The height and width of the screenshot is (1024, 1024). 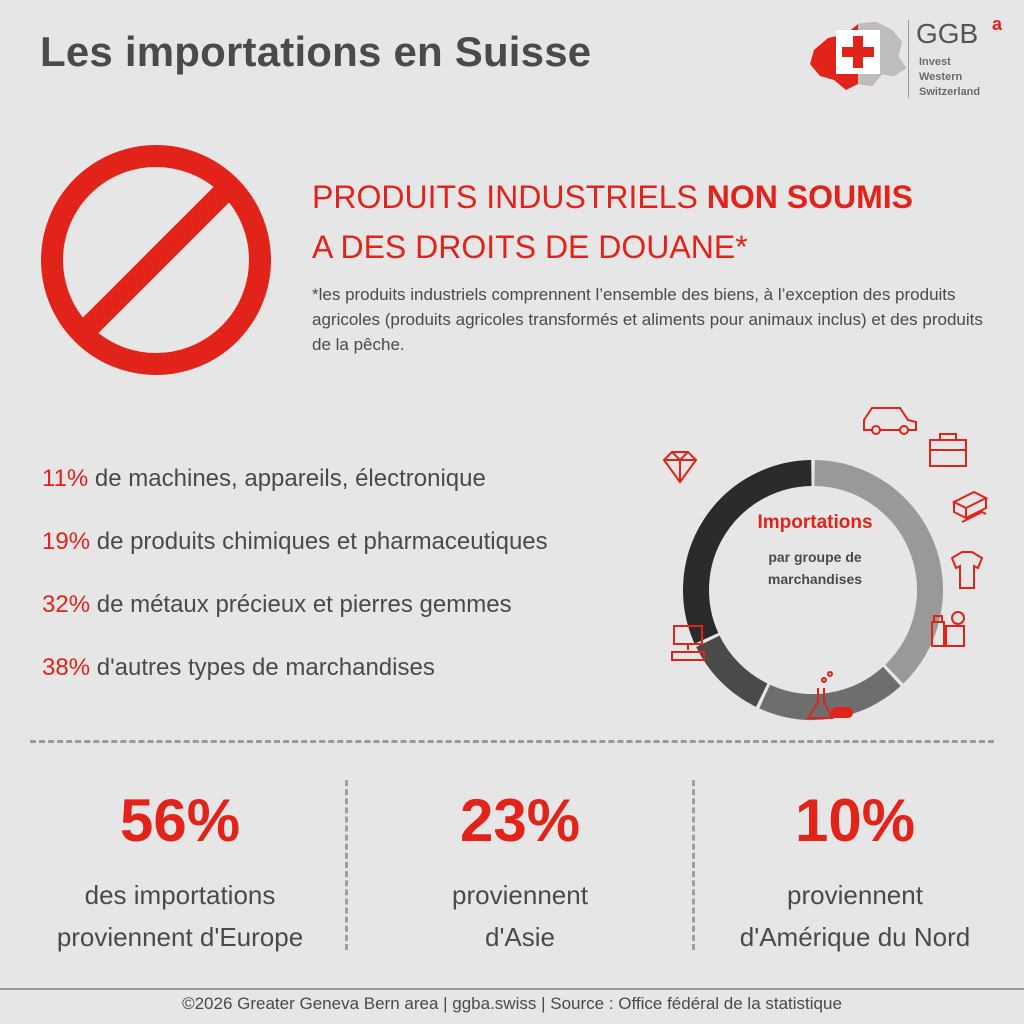 What do you see at coordinates (66, 604) in the screenshot?
I see `stat-pct: 32%` at bounding box center [66, 604].